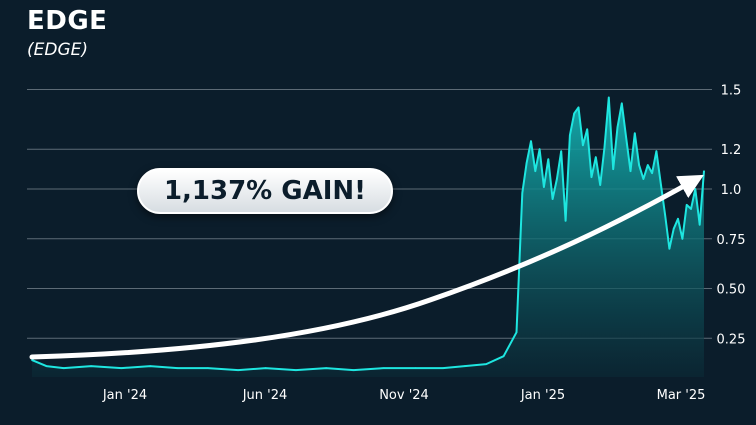  I want to click on x-tick-label: Mar '25, so click(681, 395).